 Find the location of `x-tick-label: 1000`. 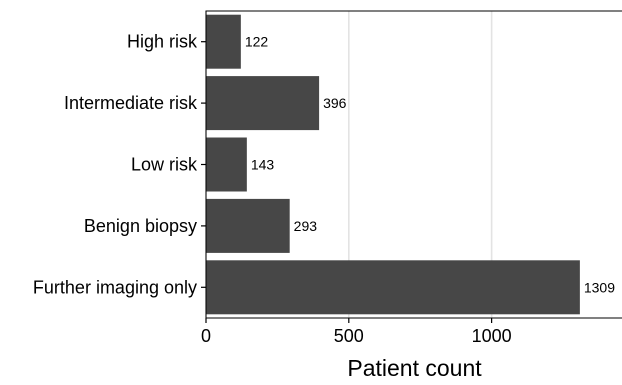

x-tick-label: 1000 is located at coordinates (492, 336).